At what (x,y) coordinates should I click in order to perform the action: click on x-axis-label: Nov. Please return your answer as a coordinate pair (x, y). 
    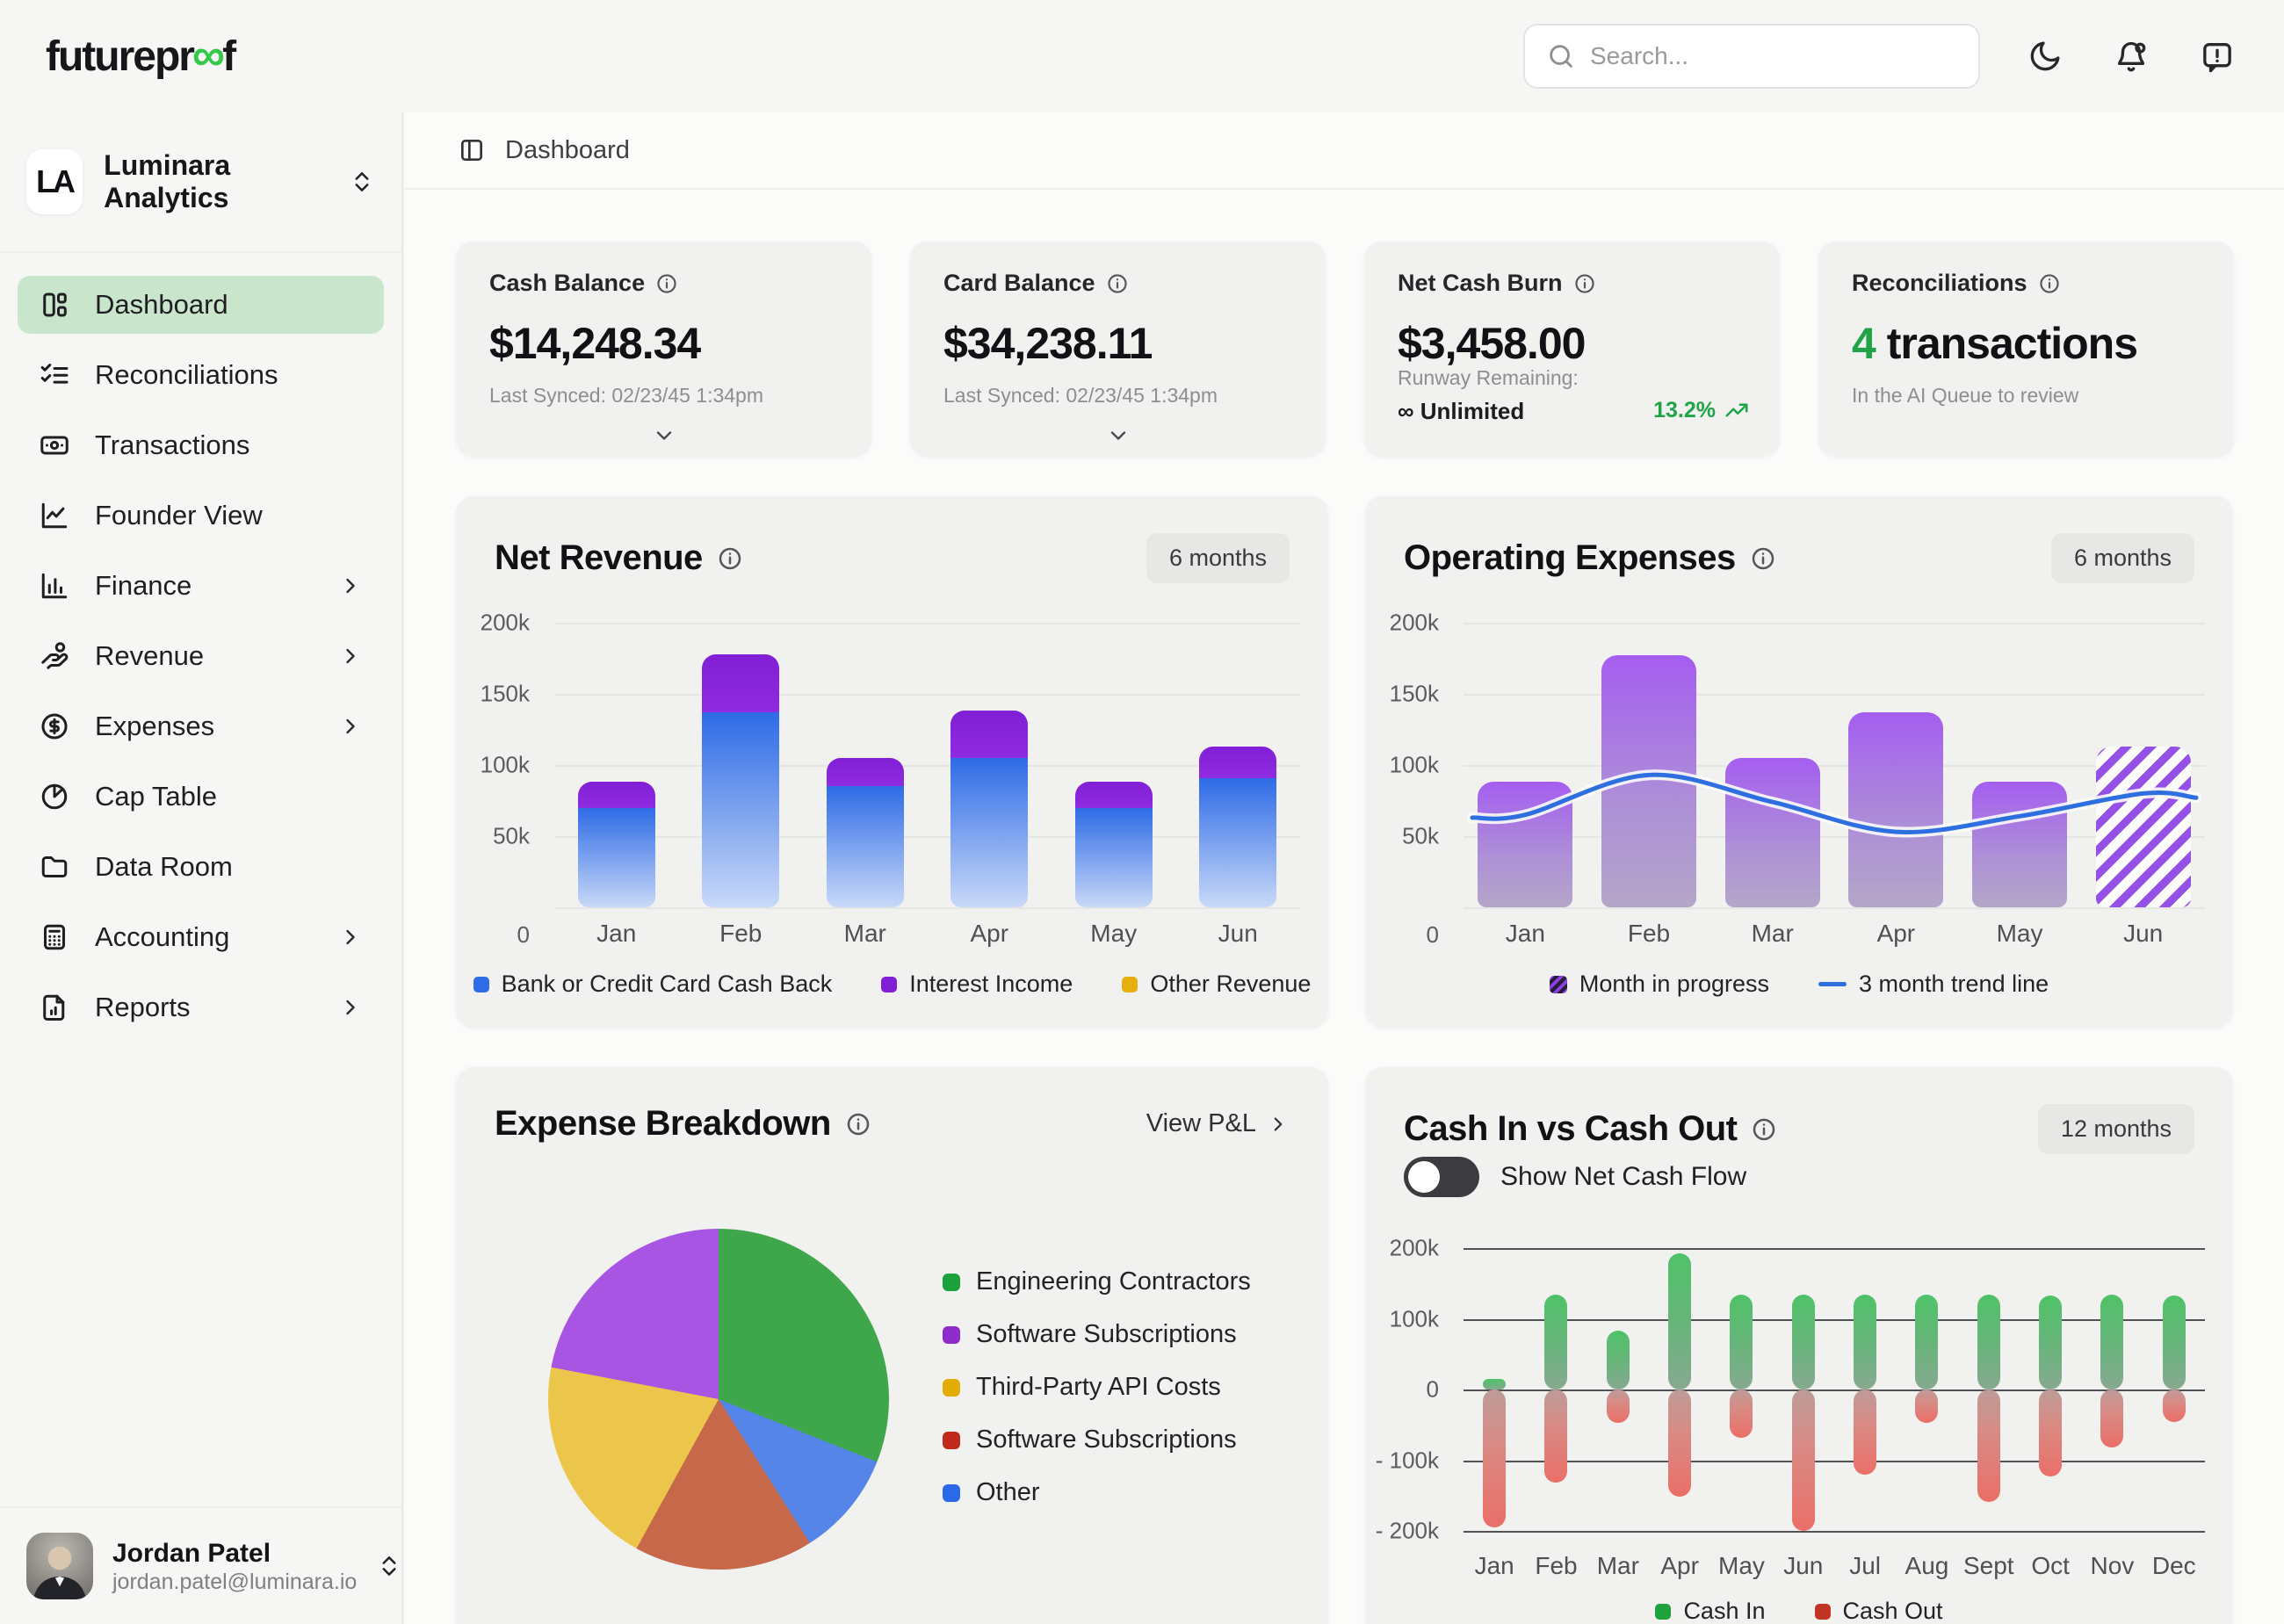
    Looking at the image, I should click on (2113, 1566).